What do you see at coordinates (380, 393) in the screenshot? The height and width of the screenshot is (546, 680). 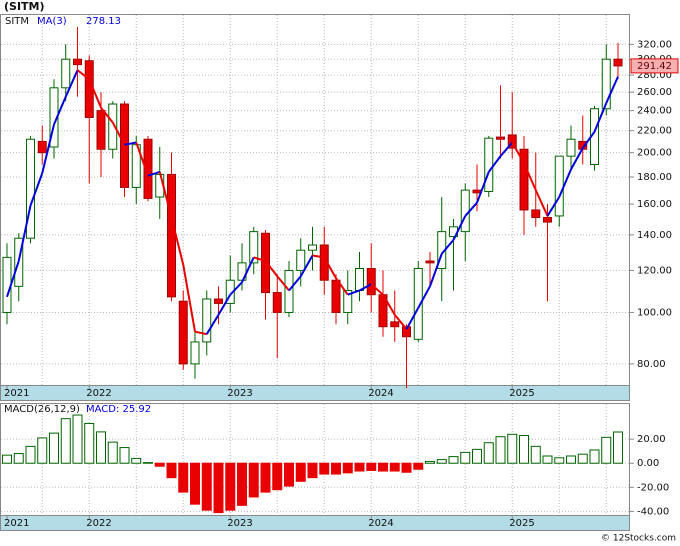 I see `x-tick-label: 2024` at bounding box center [380, 393].